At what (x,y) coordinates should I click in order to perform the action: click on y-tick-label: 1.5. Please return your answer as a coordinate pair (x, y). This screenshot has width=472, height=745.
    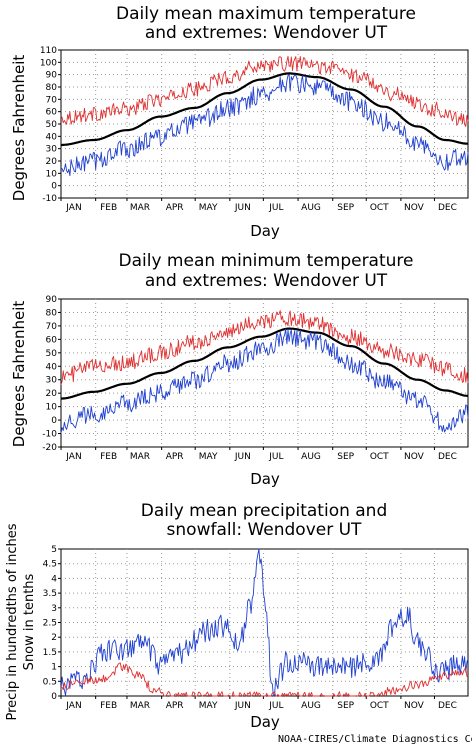
    Looking at the image, I should click on (50, 653).